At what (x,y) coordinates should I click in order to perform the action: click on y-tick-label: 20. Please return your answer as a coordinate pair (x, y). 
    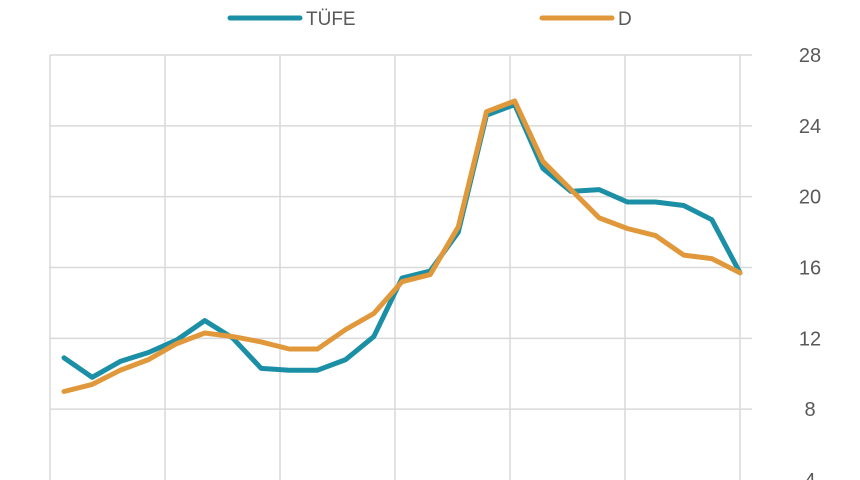
    Looking at the image, I should click on (810, 198).